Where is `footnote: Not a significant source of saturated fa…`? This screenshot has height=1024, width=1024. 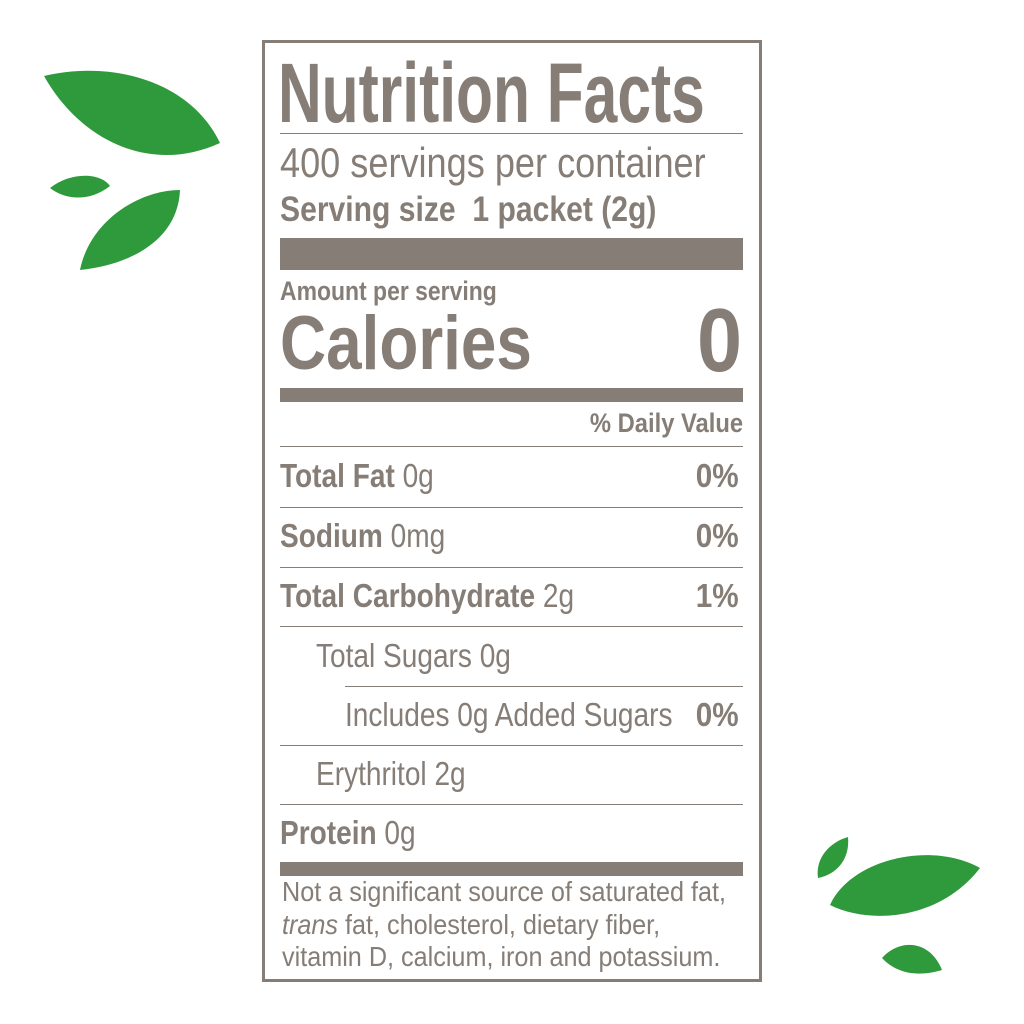
footnote: Not a significant source of saturated fa… is located at coordinates (504, 924).